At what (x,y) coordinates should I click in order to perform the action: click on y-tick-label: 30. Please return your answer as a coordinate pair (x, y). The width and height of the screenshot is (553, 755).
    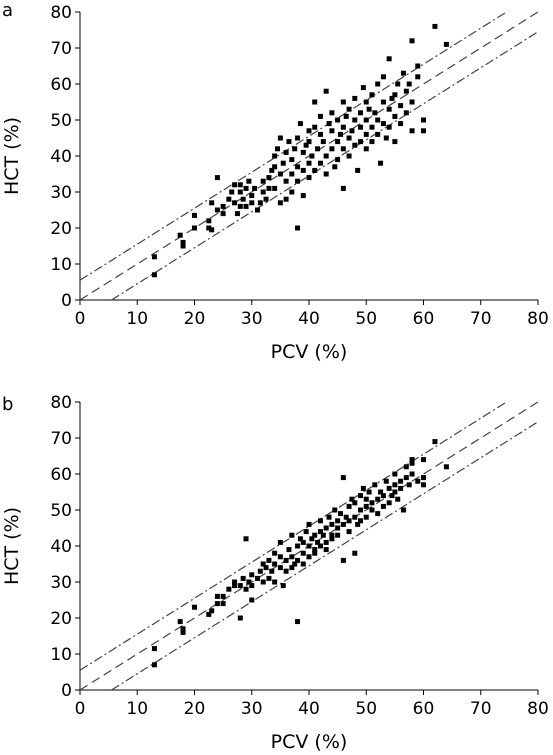
    Looking at the image, I should click on (61, 583).